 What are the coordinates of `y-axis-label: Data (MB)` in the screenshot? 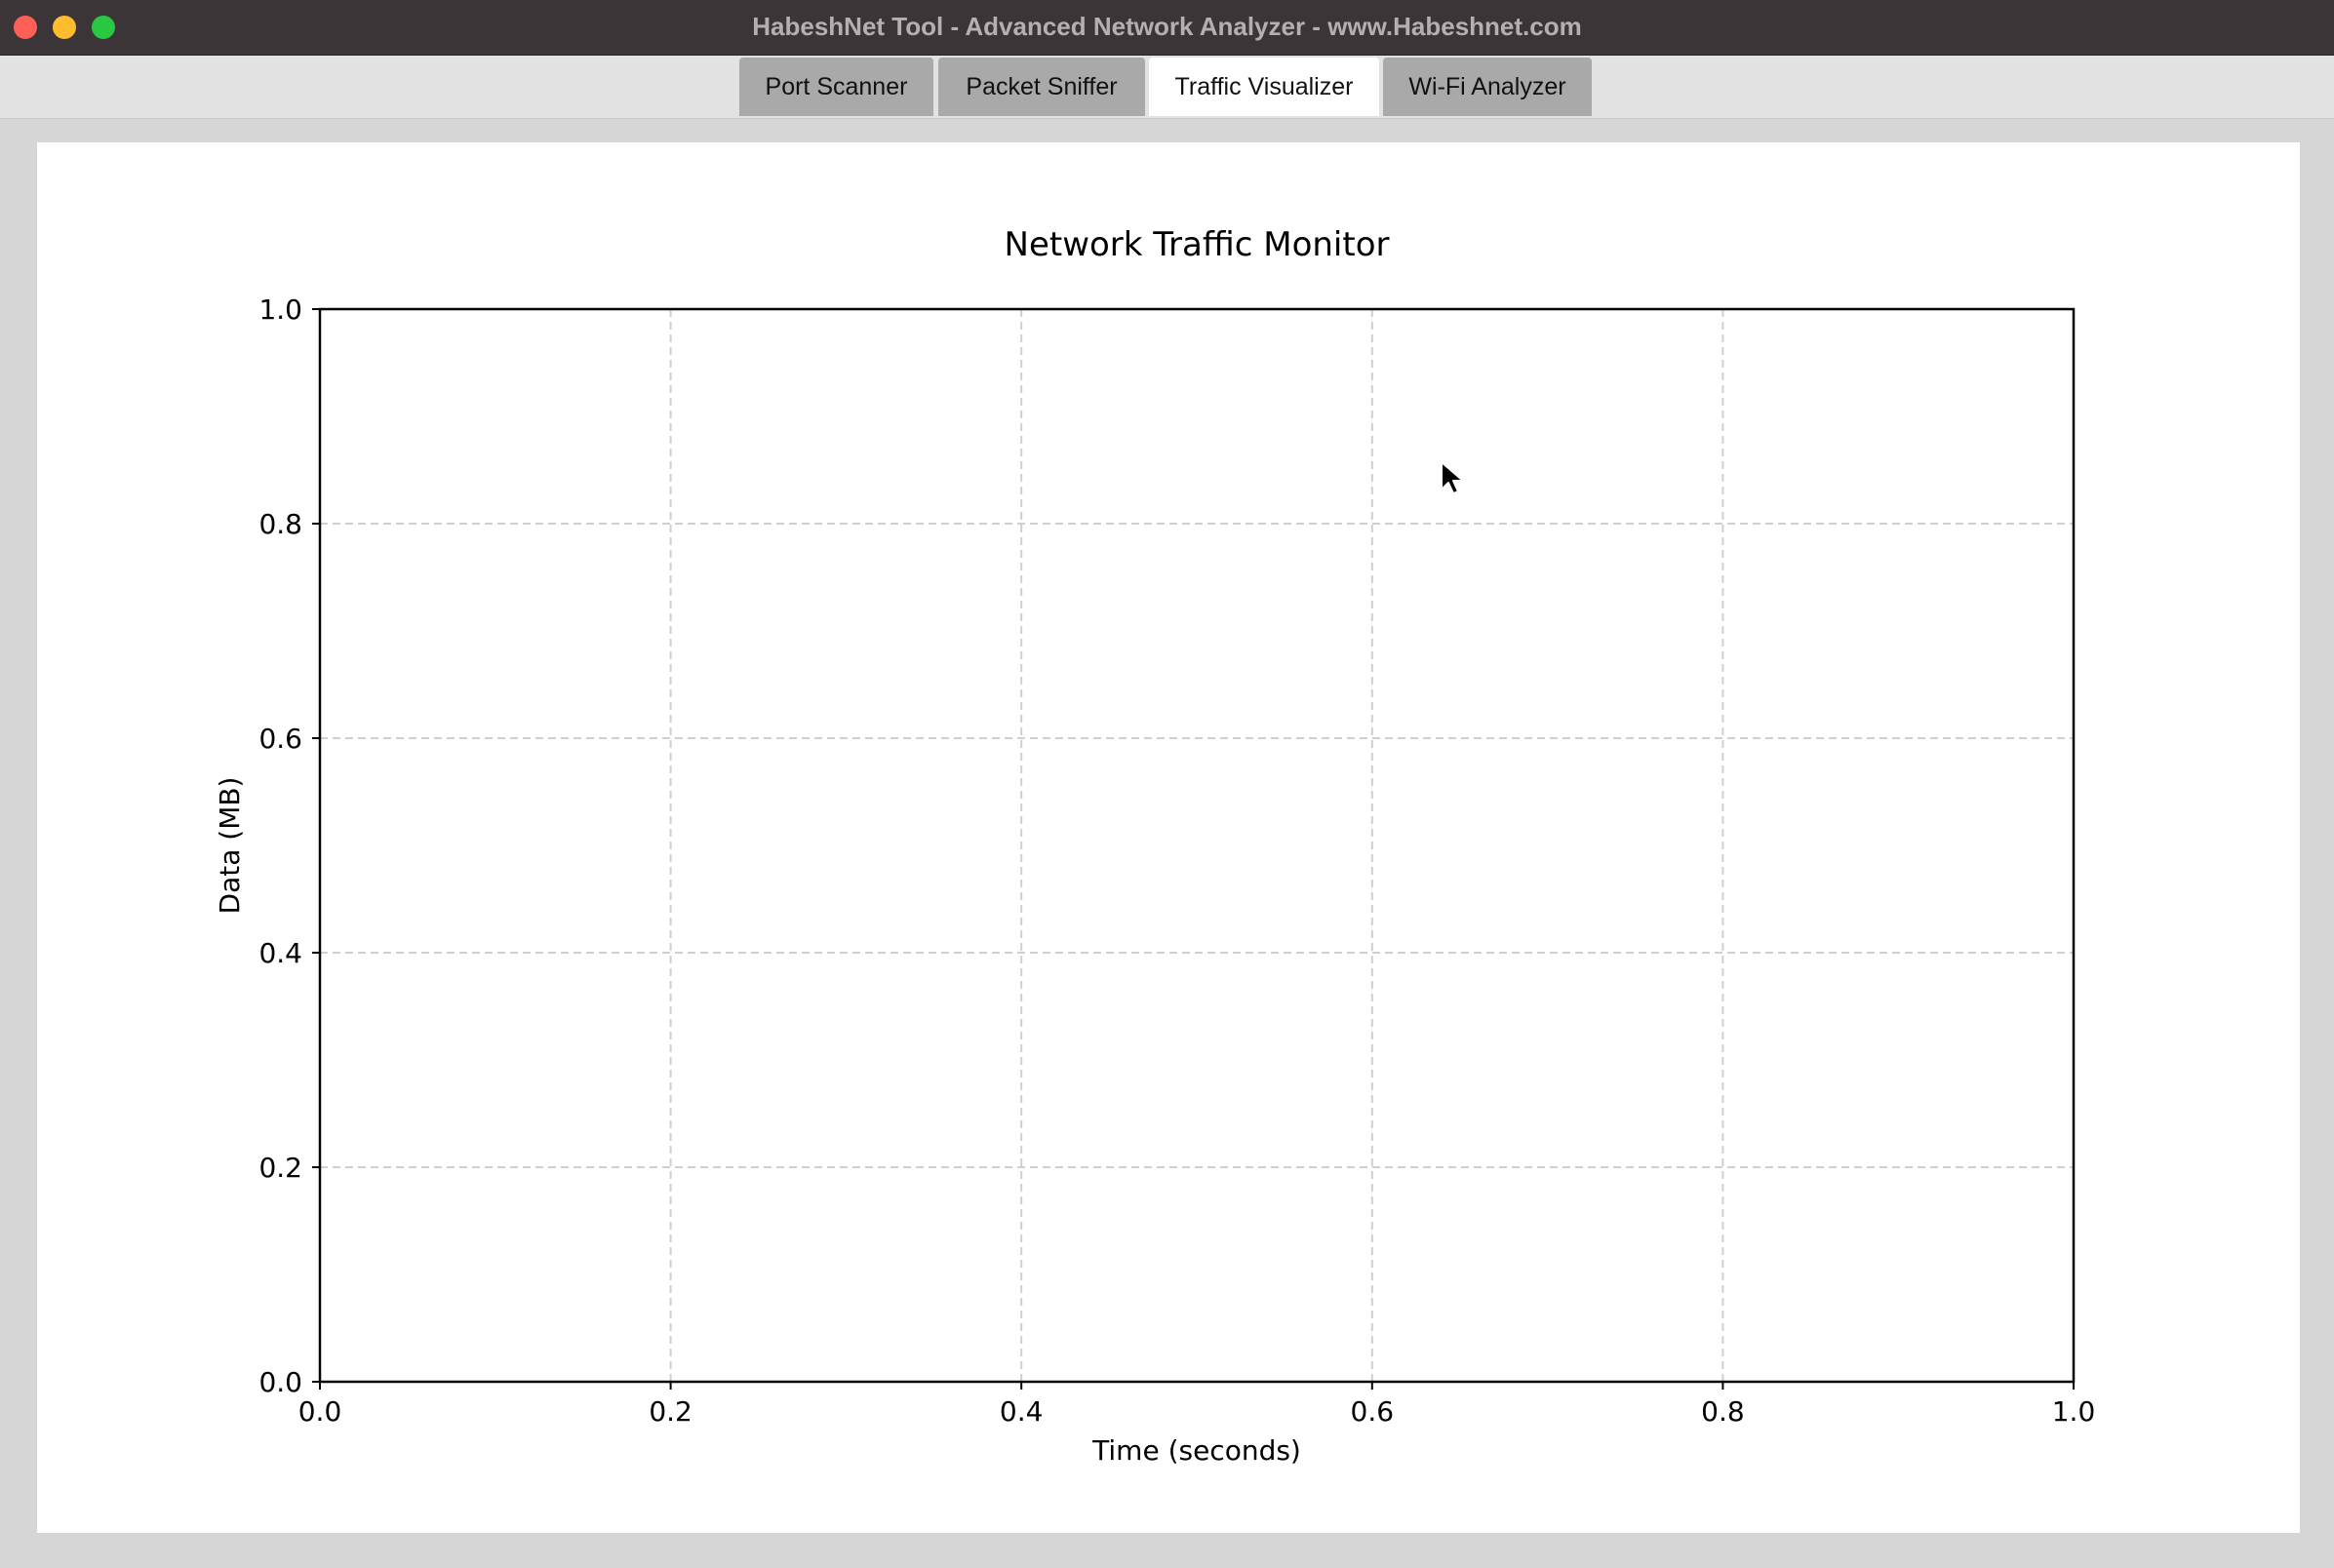 It's located at (230, 846).